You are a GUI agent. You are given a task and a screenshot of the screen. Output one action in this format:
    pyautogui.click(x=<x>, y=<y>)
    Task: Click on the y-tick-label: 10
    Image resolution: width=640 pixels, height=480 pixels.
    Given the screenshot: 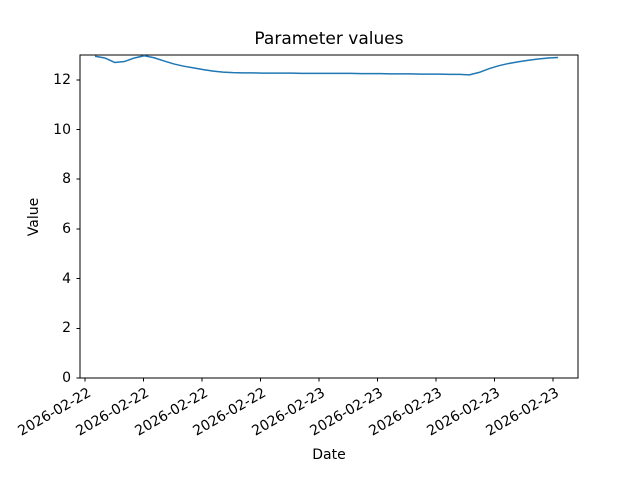 What is the action you would take?
    pyautogui.click(x=62, y=129)
    